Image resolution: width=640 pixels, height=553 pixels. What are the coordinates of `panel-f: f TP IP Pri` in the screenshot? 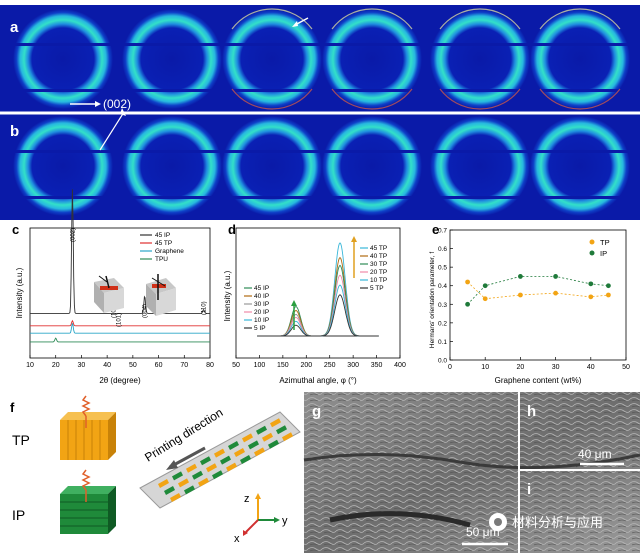 It's located at (155, 470).